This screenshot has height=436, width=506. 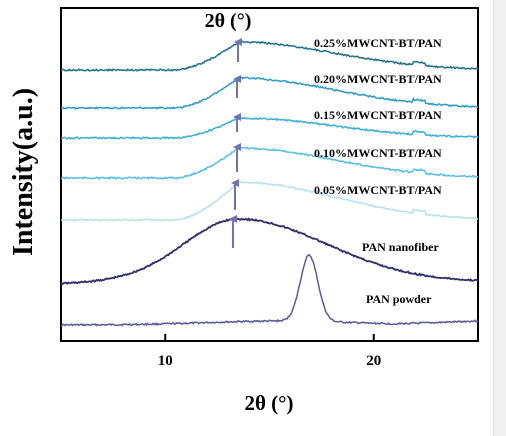 What do you see at coordinates (399, 299) in the screenshot?
I see `series-label: PAN powder` at bounding box center [399, 299].